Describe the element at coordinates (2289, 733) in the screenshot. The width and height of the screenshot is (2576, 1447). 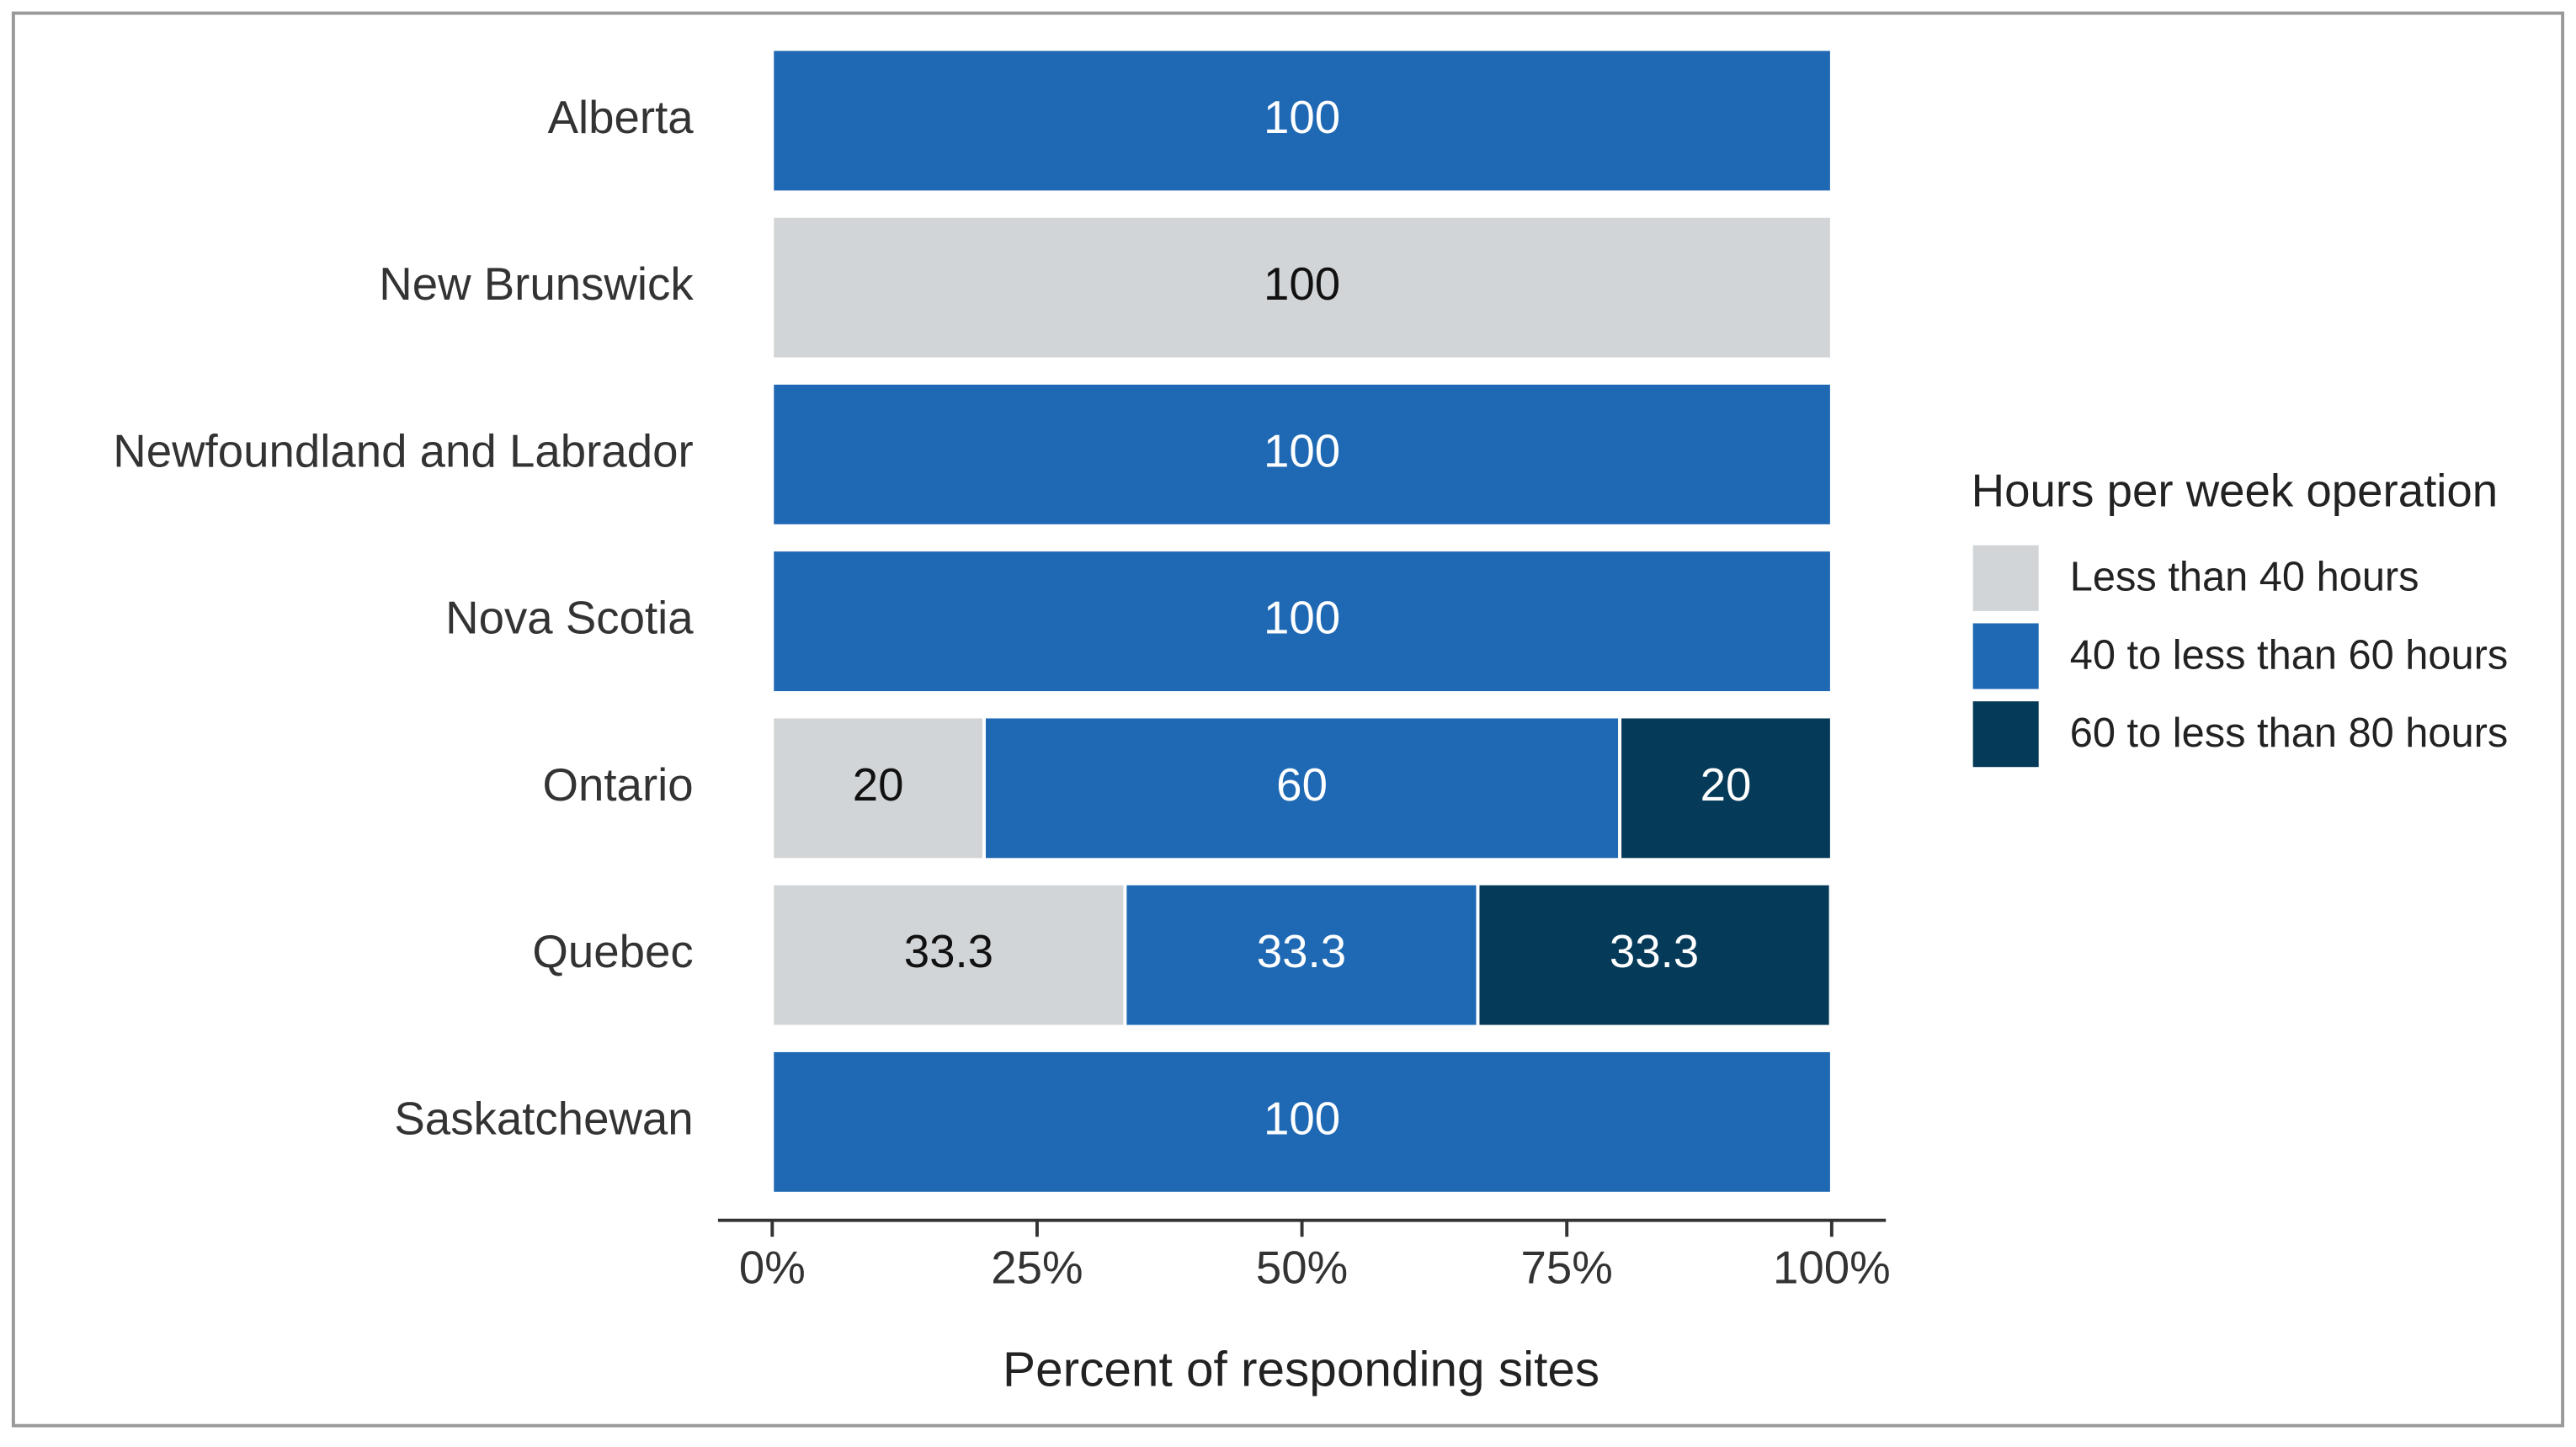
I see `legend-label: 60 to less than 80 hours` at that location.